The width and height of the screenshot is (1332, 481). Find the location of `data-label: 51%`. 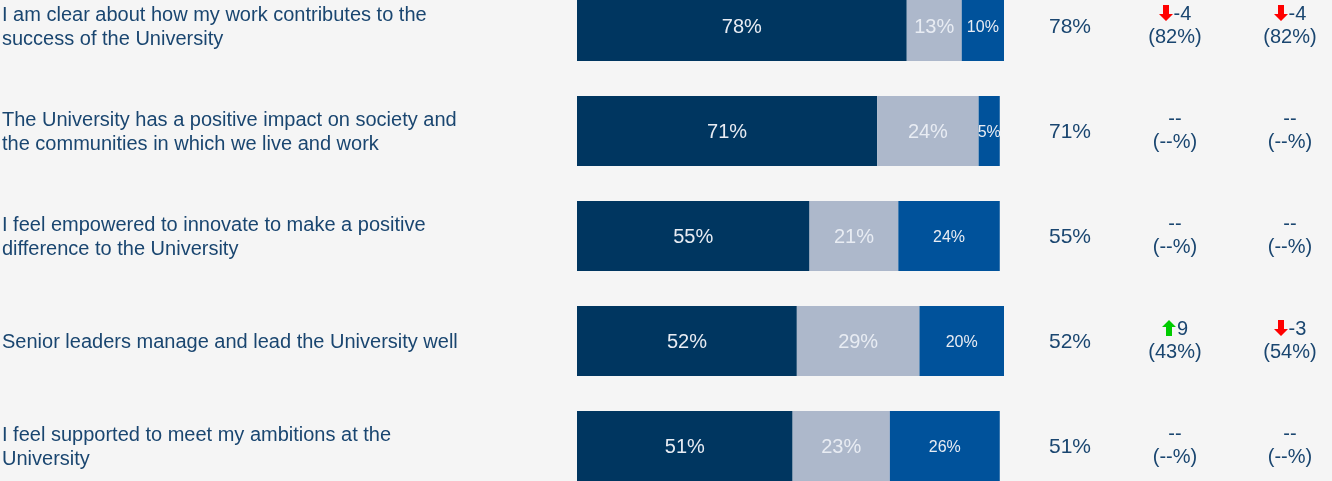

data-label: 51% is located at coordinates (685, 446).